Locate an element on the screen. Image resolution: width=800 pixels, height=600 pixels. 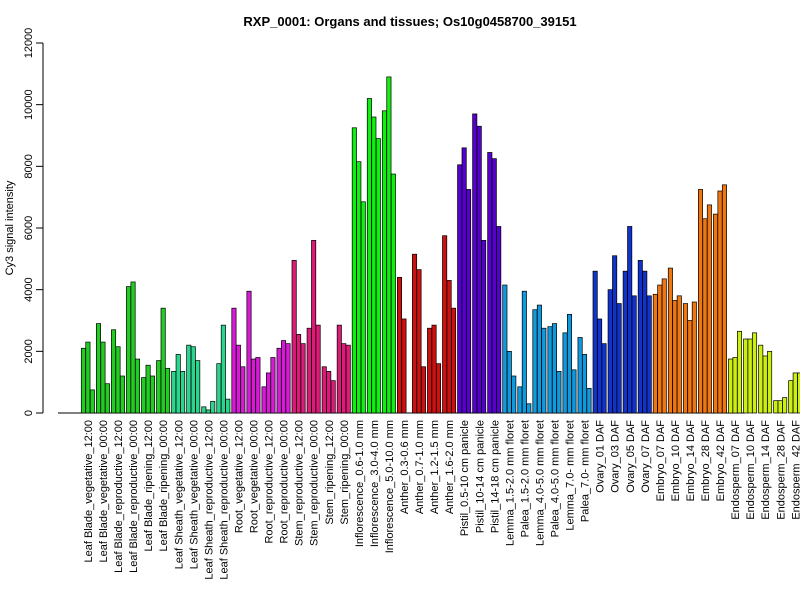
x-tick-label: Anther_1.6-2.0 mm is located at coordinates (450, 467).